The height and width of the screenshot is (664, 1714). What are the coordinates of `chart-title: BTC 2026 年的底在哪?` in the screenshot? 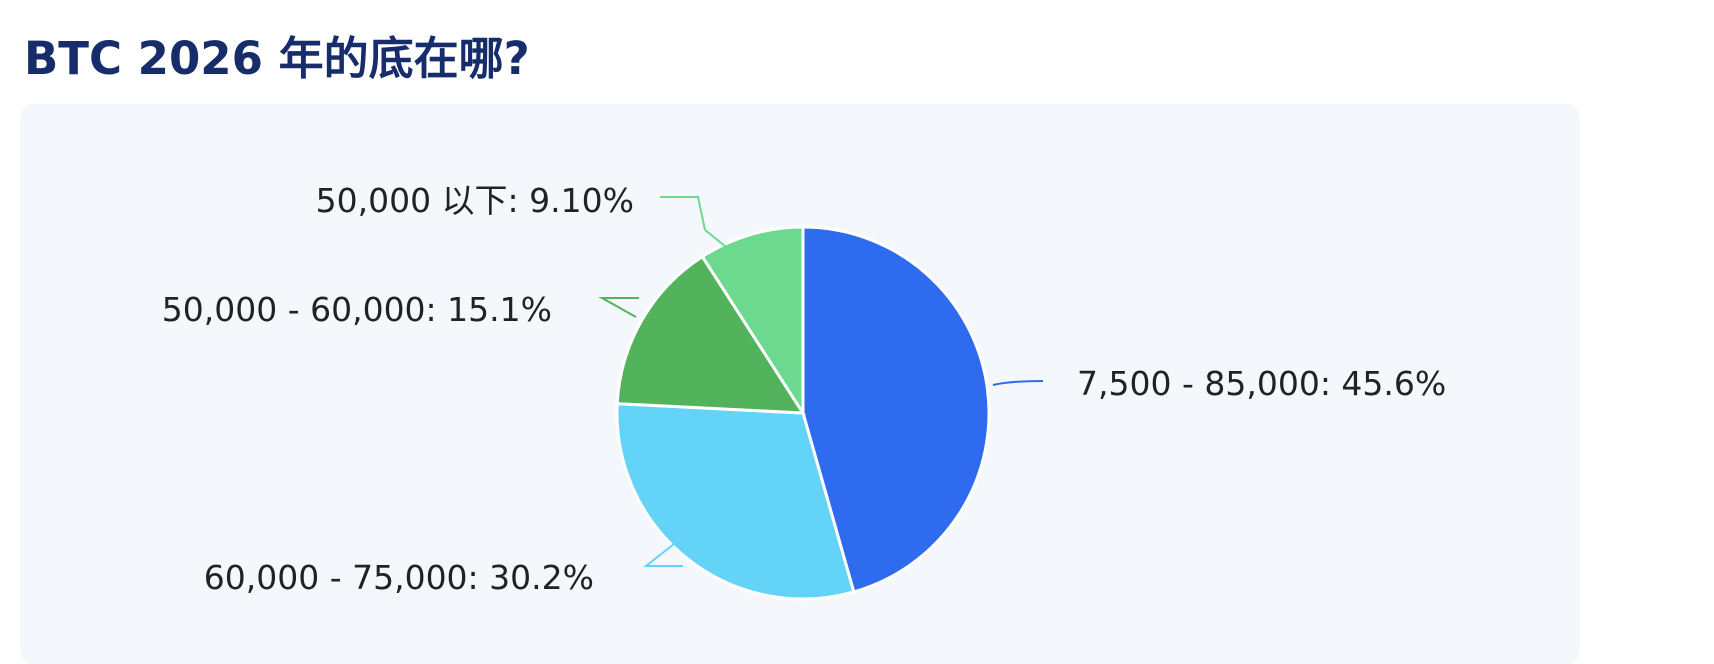 It's located at (277, 58).